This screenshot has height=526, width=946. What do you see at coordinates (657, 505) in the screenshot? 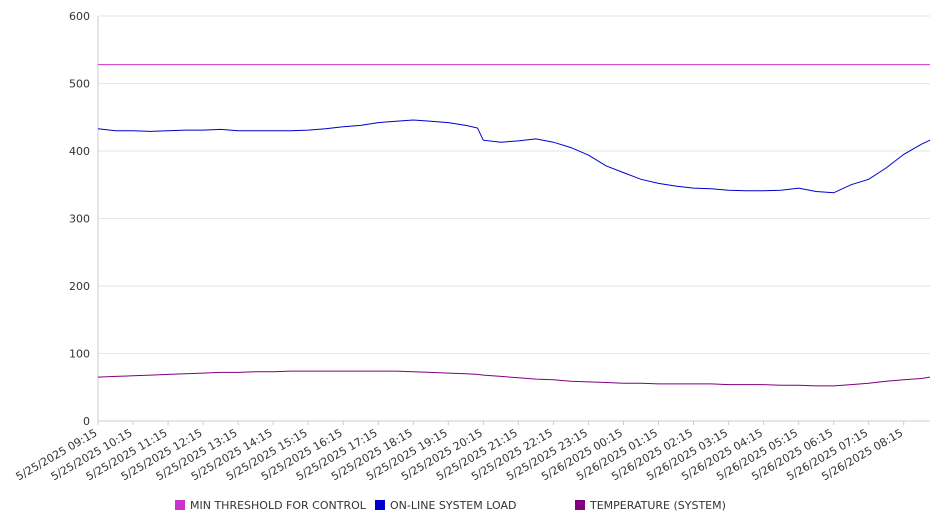
I see `legend-label-3: TEMPERATURE (SYSTEM)` at bounding box center [657, 505].